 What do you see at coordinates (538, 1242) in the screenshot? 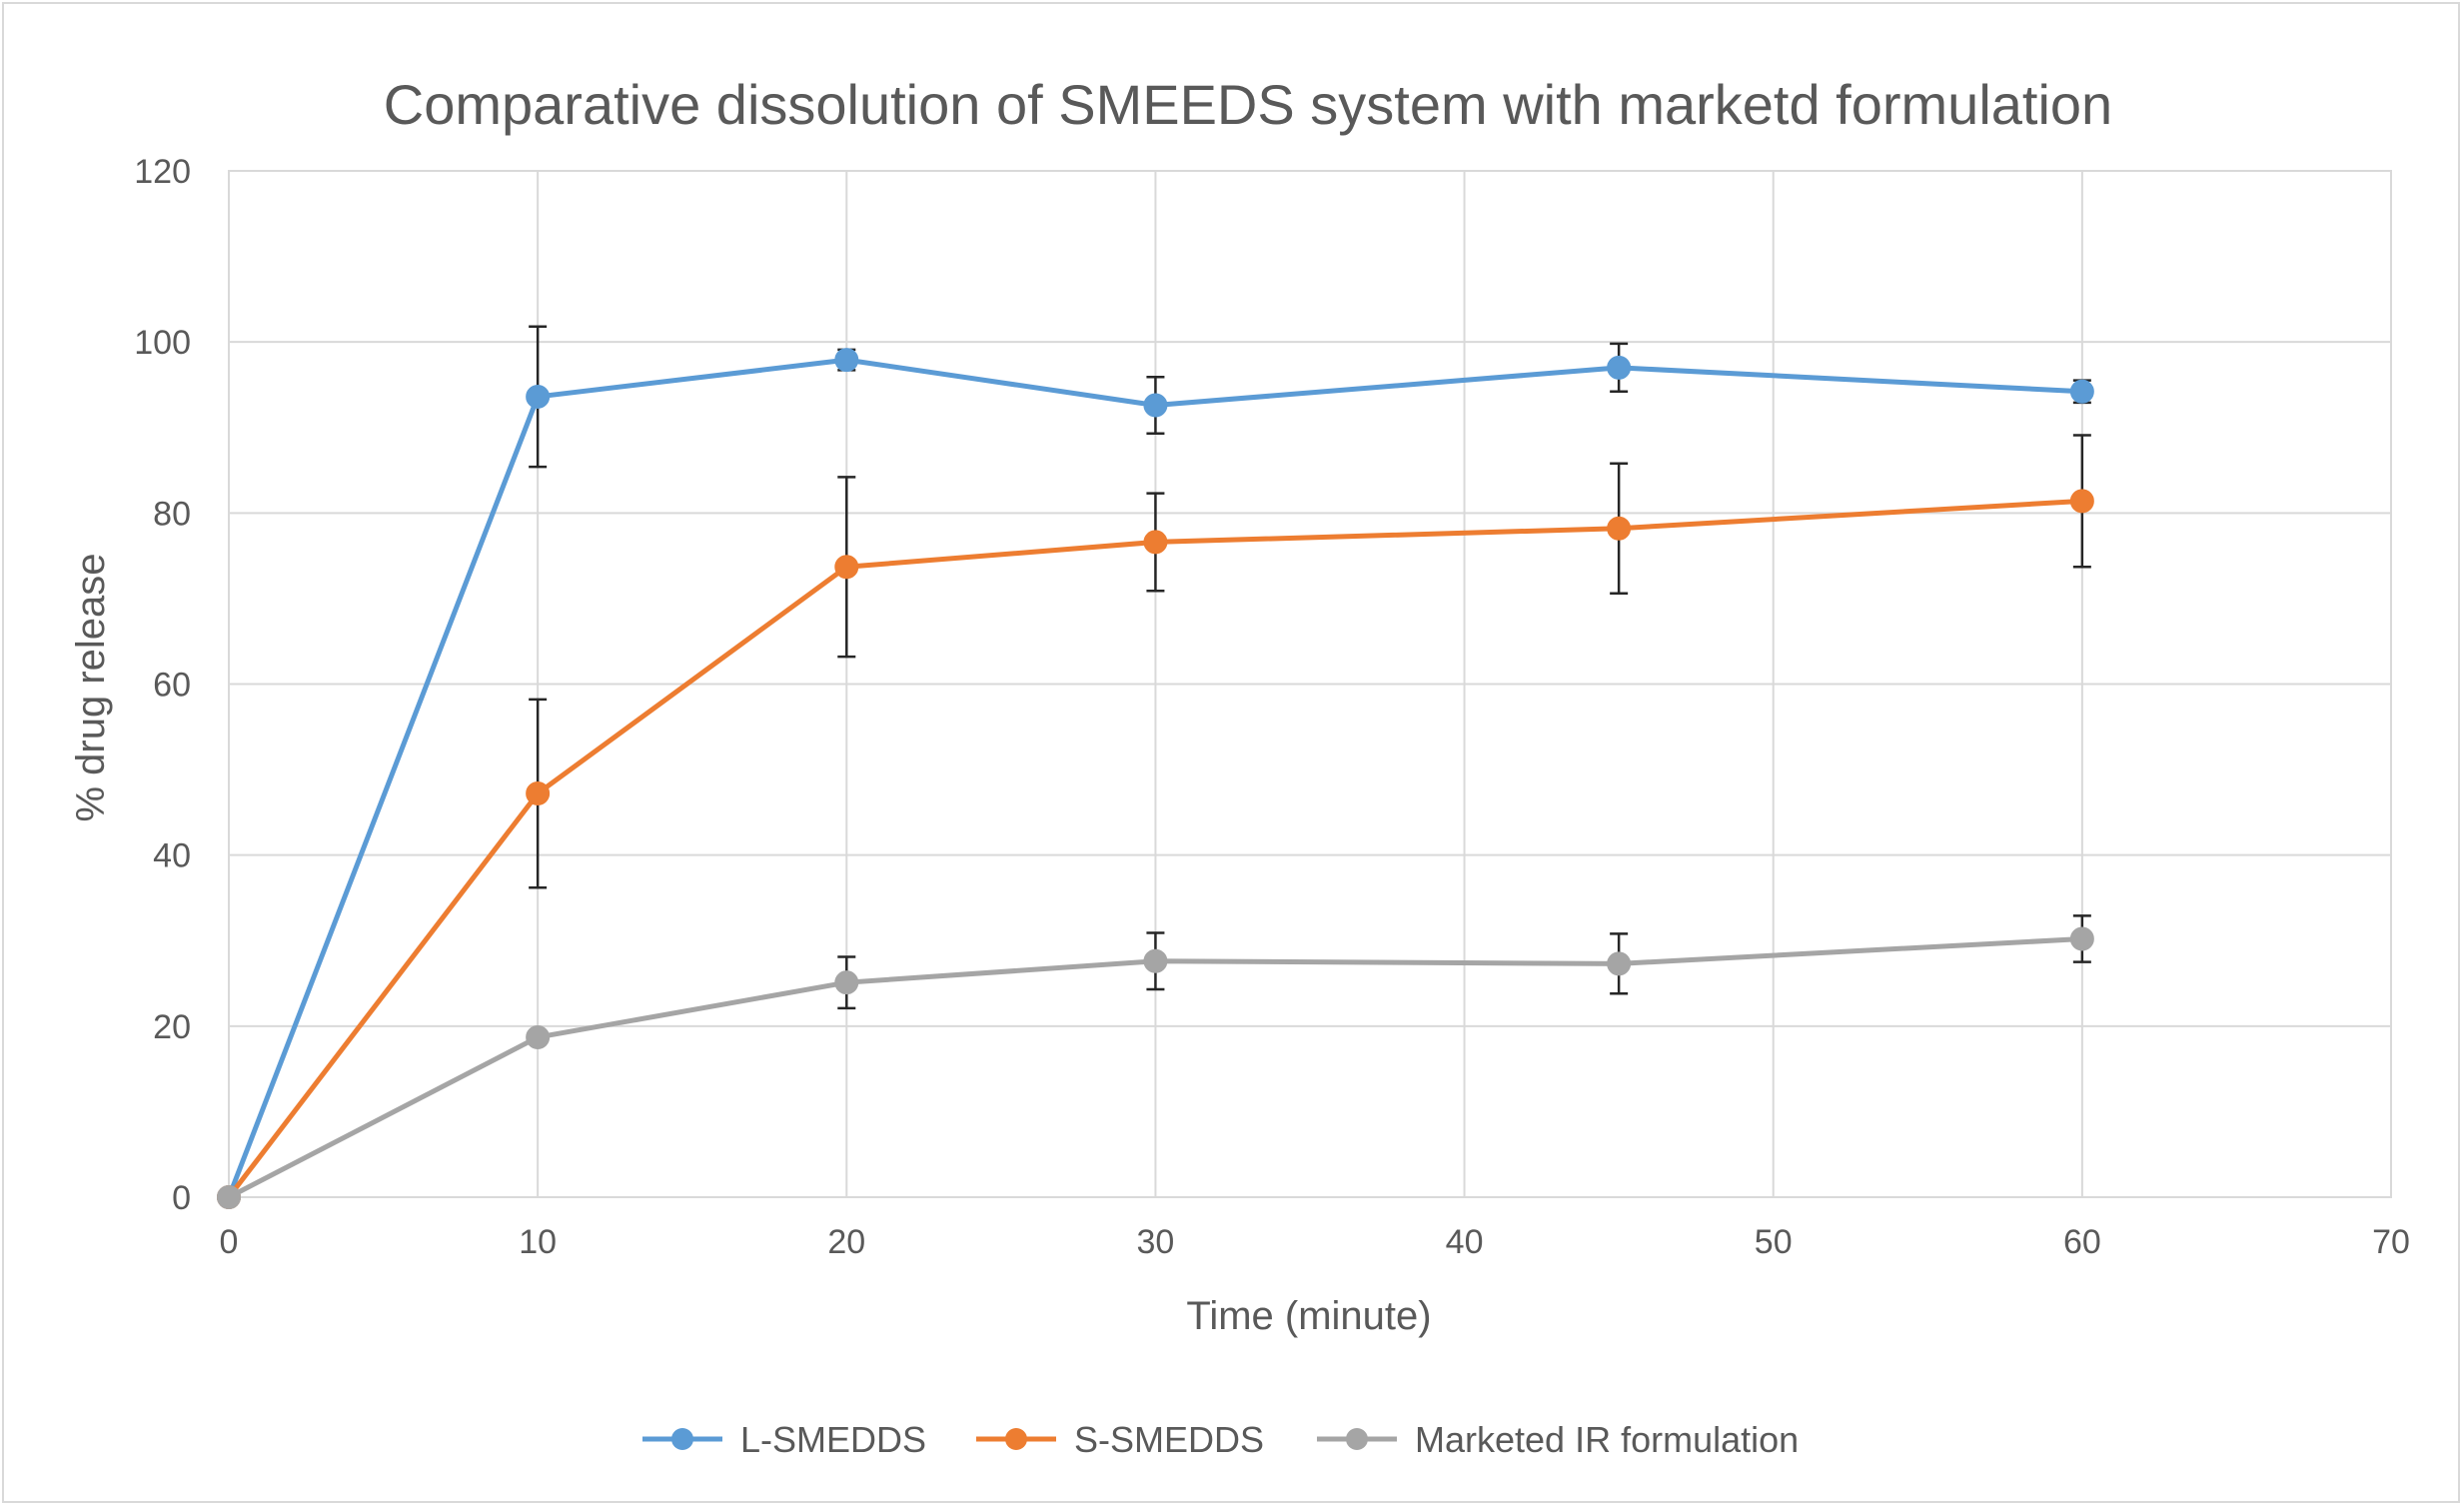
I see `x-tick-label-1: 10` at bounding box center [538, 1242].